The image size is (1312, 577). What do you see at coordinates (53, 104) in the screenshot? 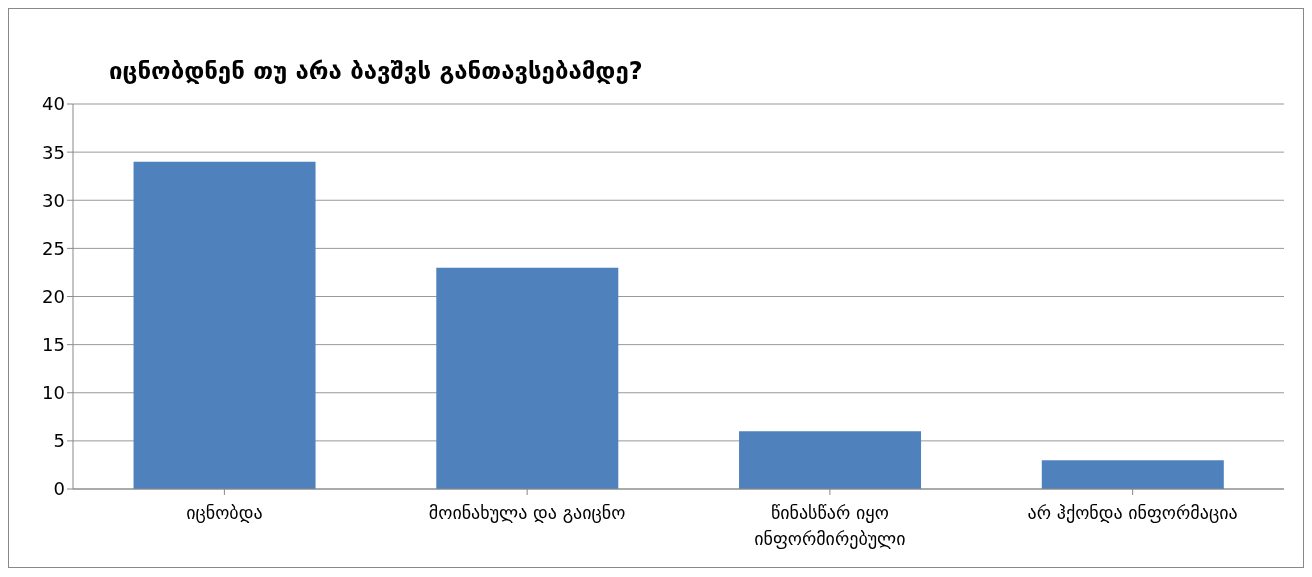
I see `y-tick-label: 40` at bounding box center [53, 104].